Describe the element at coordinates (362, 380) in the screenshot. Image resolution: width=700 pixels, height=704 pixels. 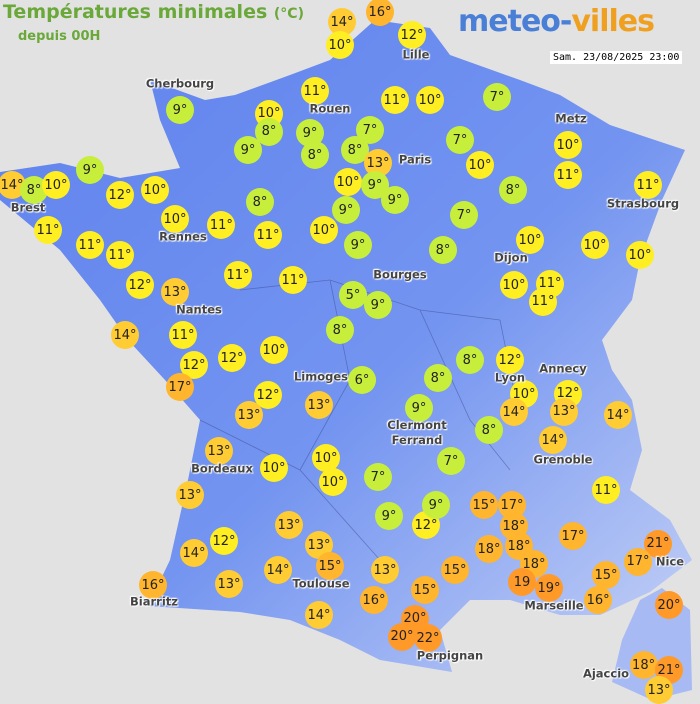
I see `temperature-marker: 6°` at that location.